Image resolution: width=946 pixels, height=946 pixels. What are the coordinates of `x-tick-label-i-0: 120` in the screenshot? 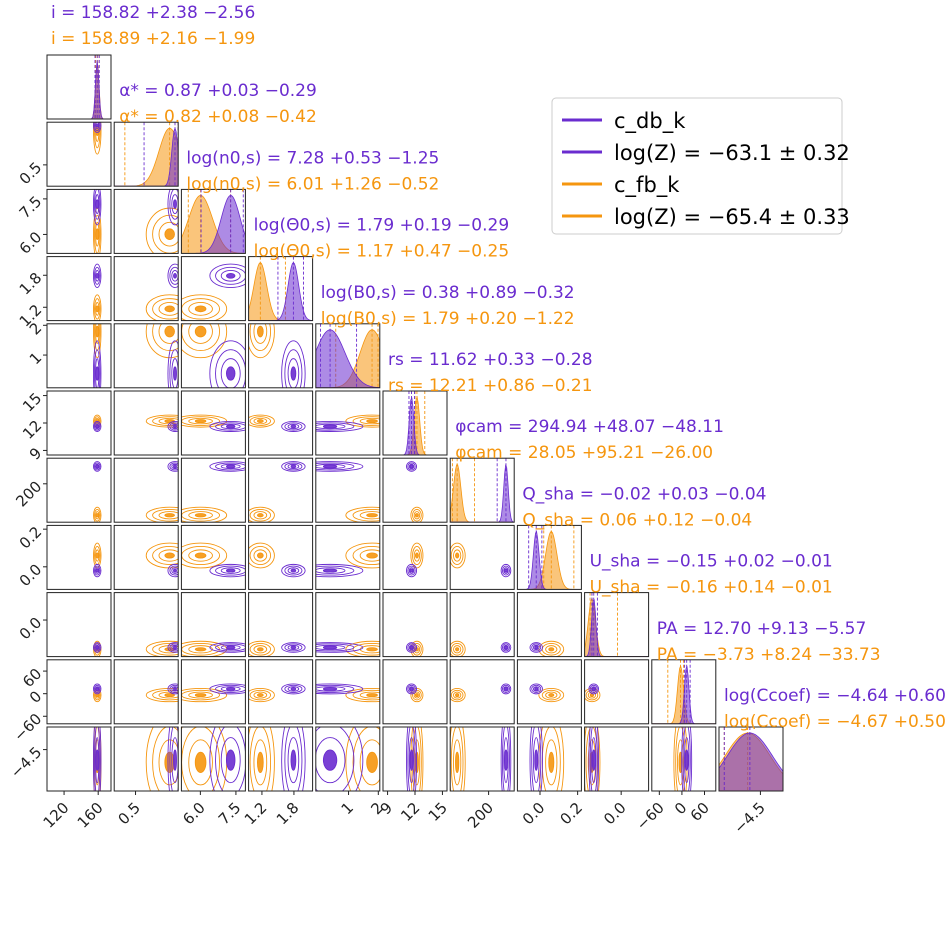 It's located at (56, 815).